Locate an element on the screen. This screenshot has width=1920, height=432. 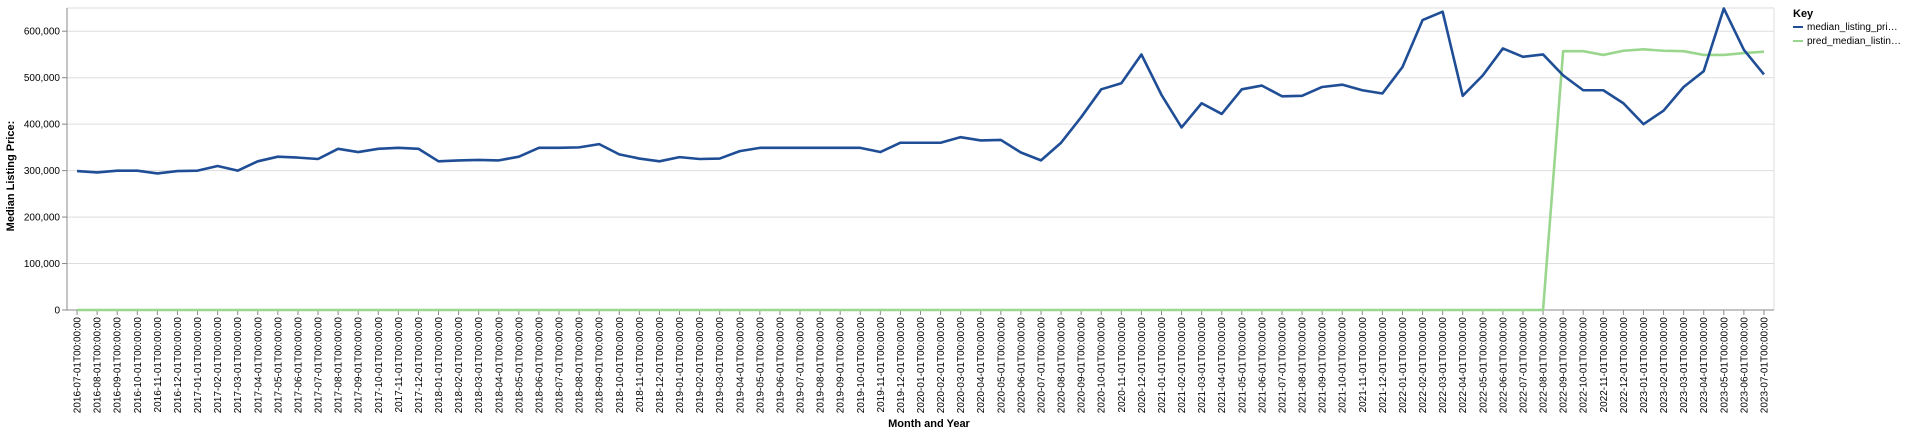
x-tick-label: 2016-11-01T00:00:00 is located at coordinates (158, 365).